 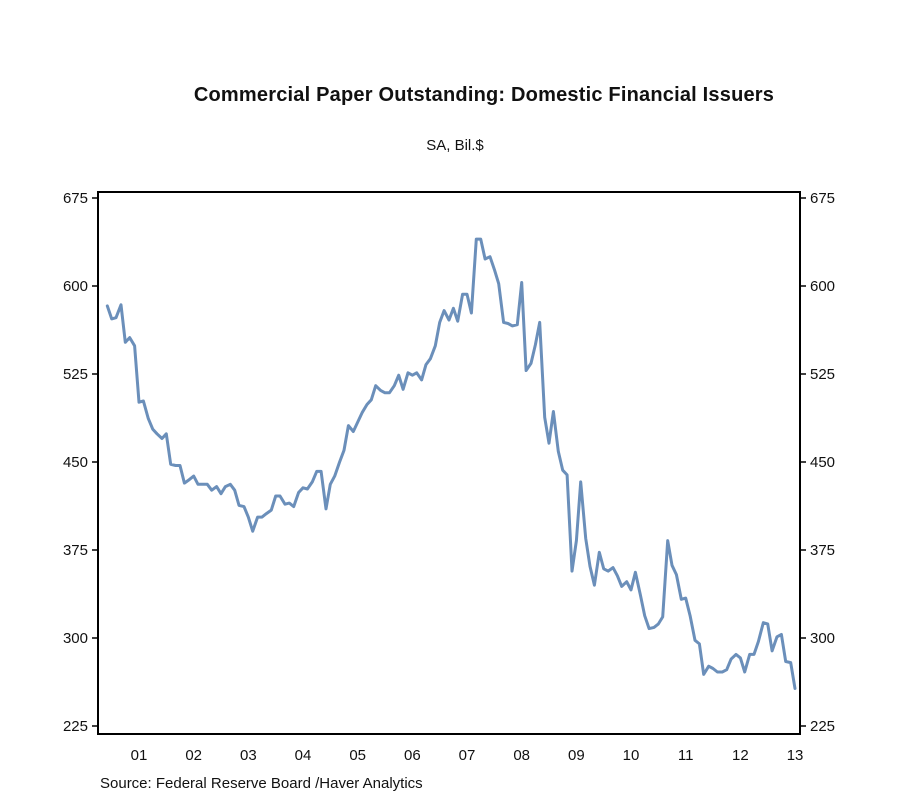 I want to click on left-y-axis: 675 600 525 450 375 300 225, so click(x=80, y=462).